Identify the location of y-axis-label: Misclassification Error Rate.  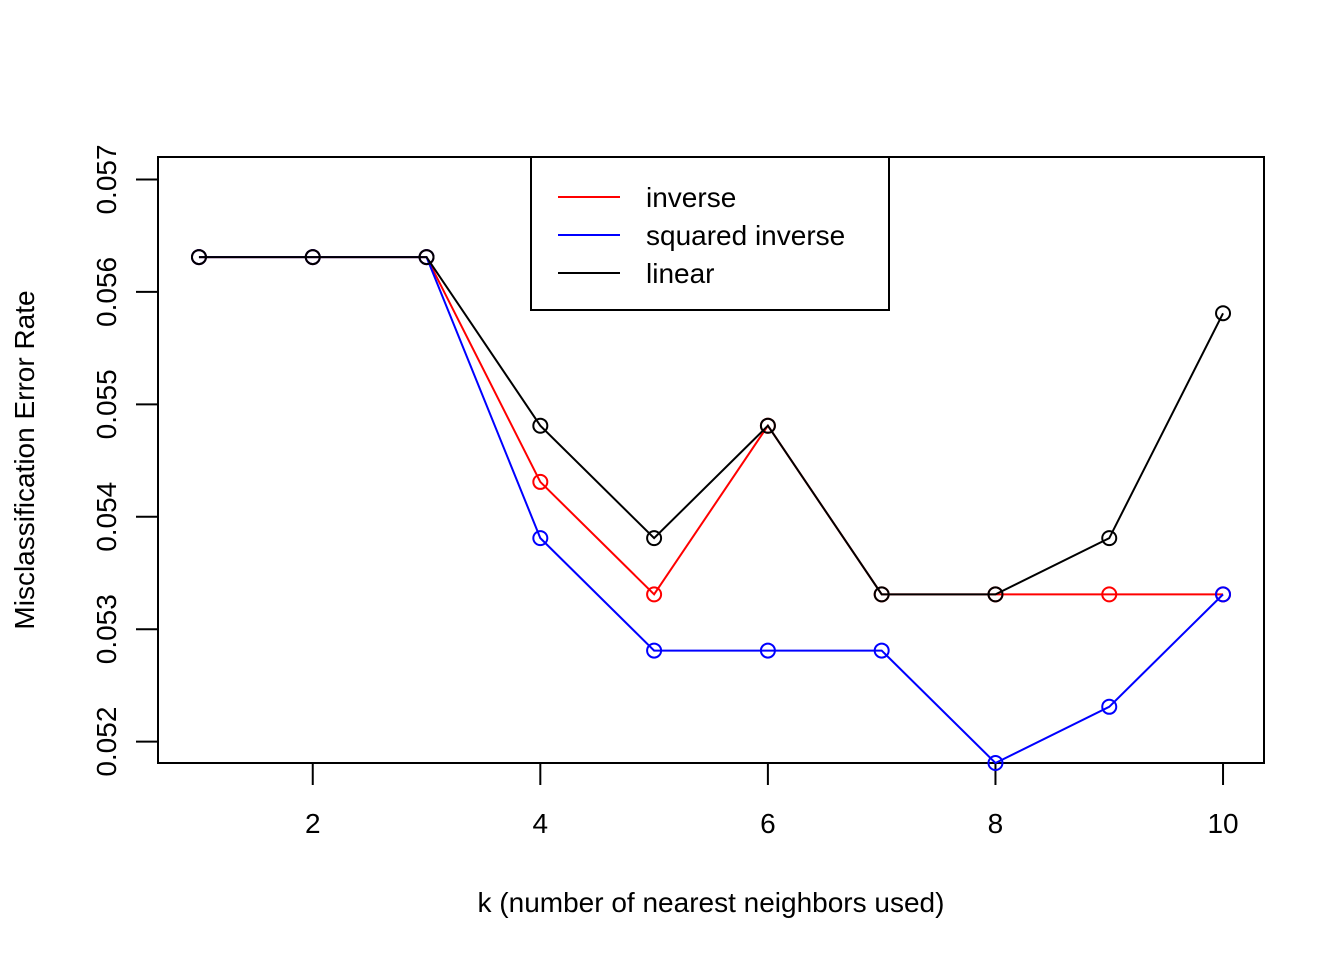
(24, 459).